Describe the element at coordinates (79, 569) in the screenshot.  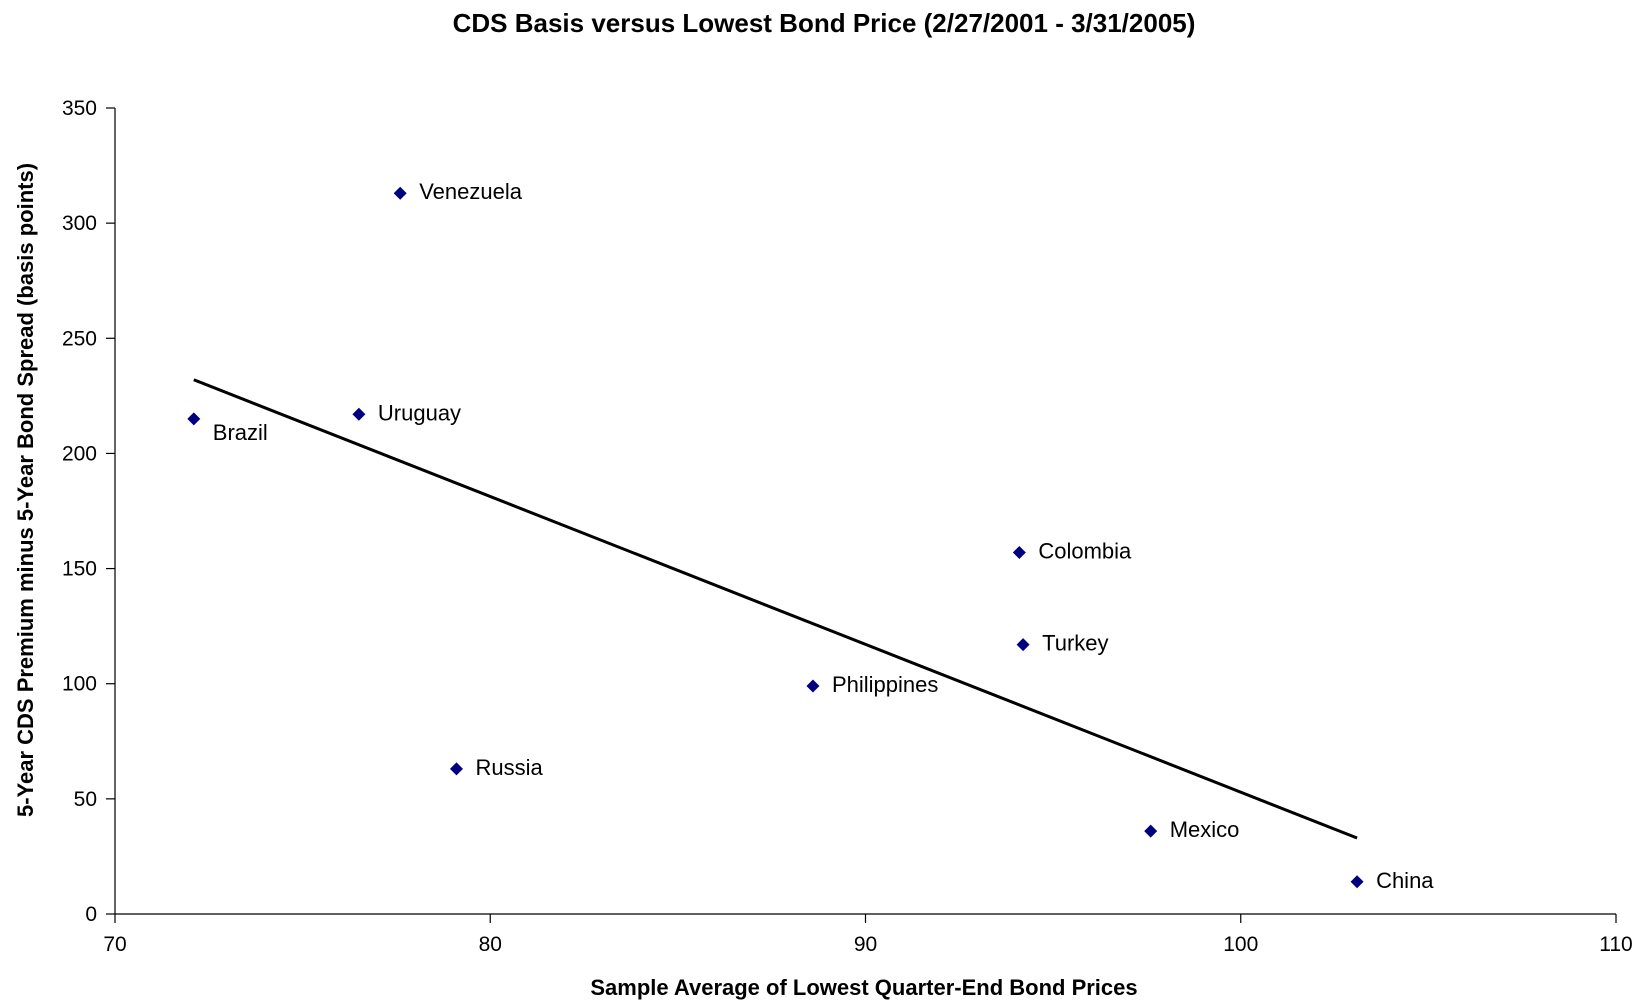
I see `y-tick-label: 150` at that location.